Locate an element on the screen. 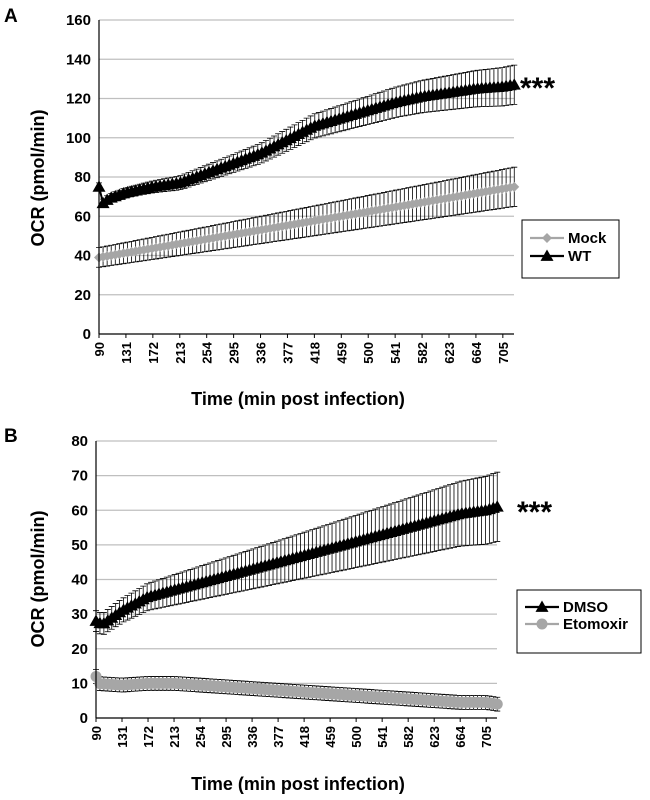 This screenshot has height=800, width=650. y-tick-label: 120 is located at coordinates (78, 99).